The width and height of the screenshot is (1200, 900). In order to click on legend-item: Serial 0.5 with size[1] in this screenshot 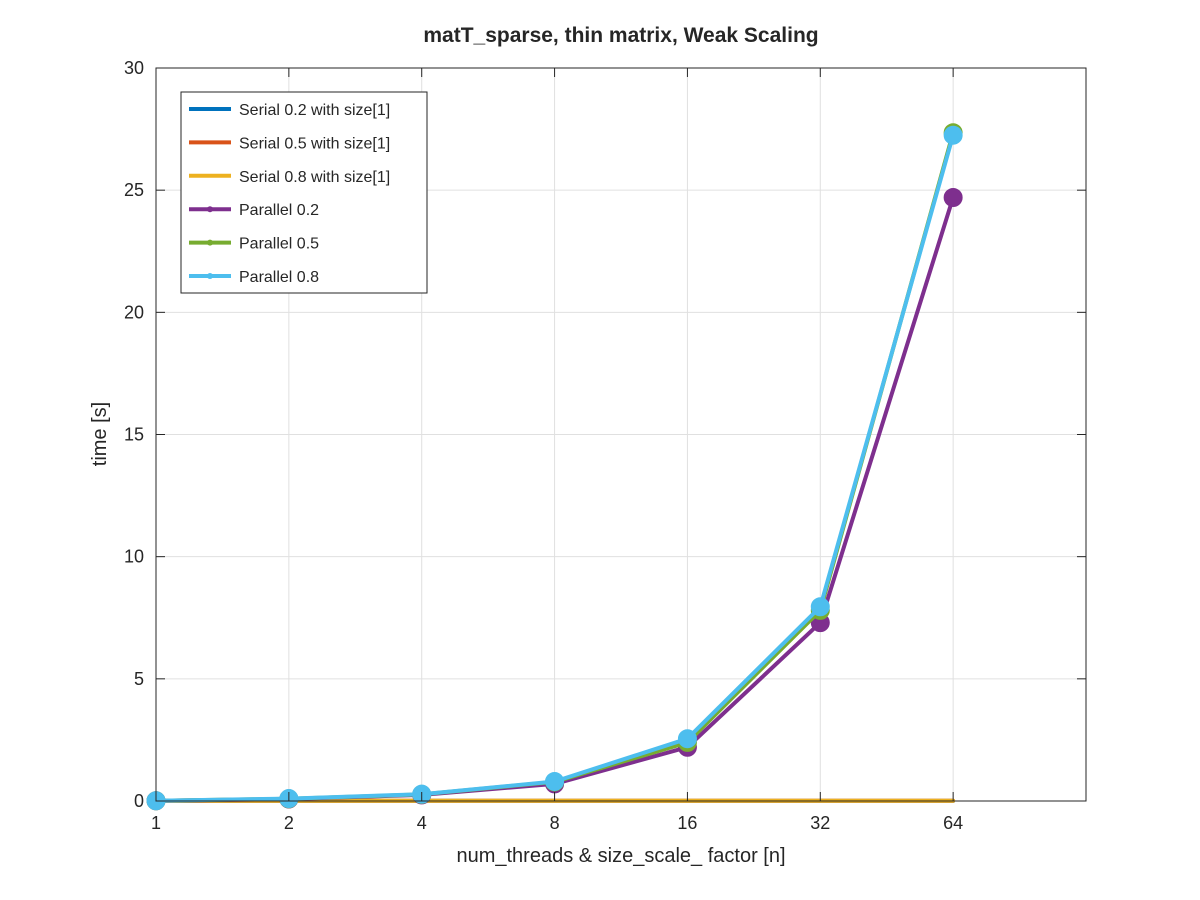, I will do `click(289, 143)`.